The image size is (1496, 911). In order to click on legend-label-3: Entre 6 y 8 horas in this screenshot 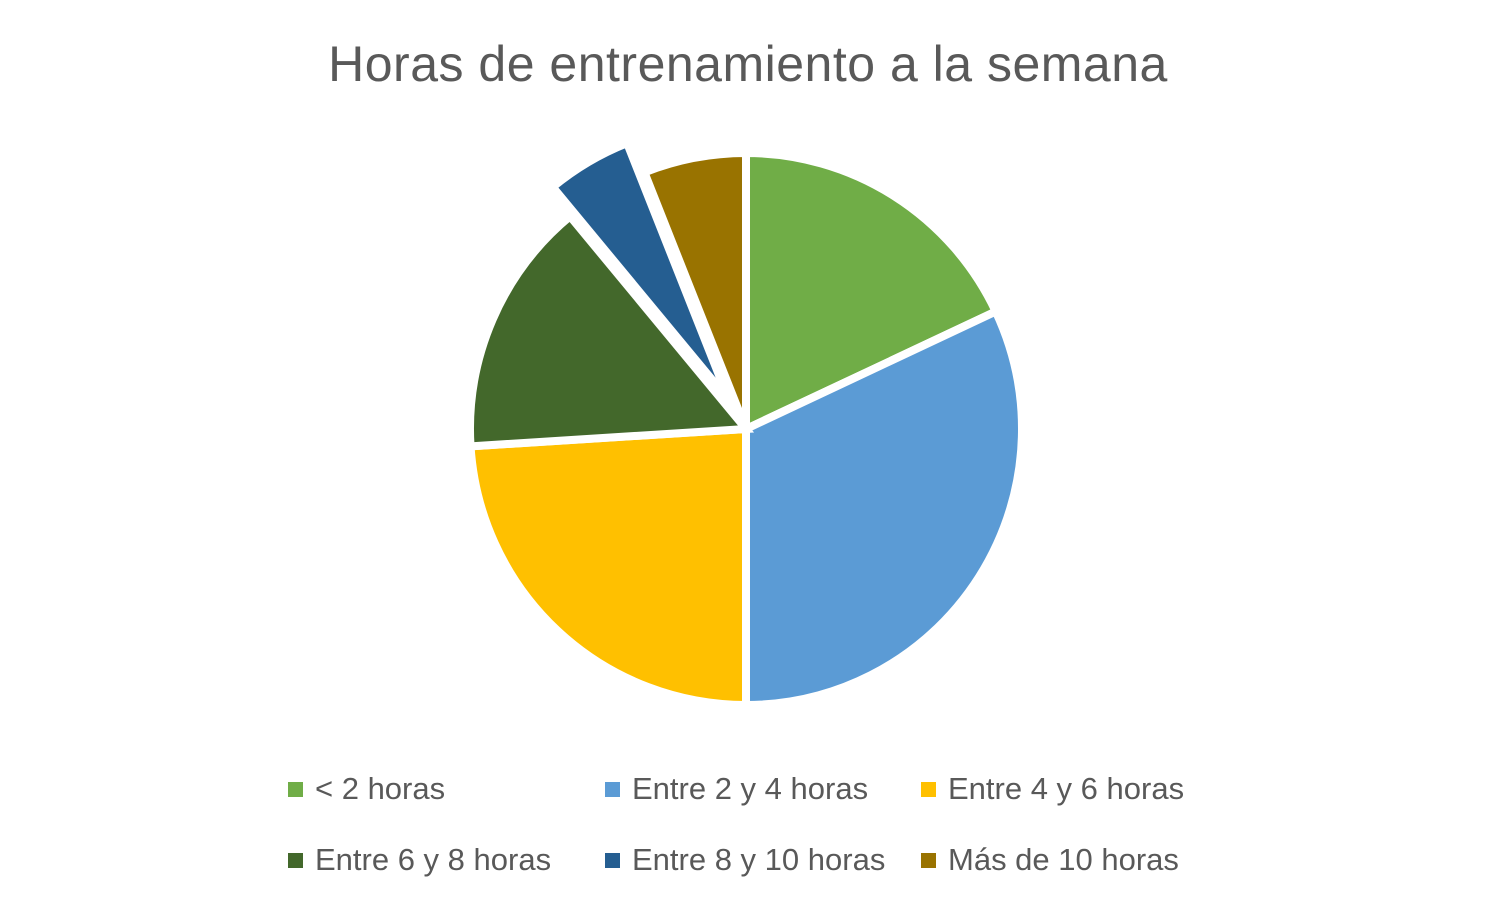, I will do `click(433, 859)`.